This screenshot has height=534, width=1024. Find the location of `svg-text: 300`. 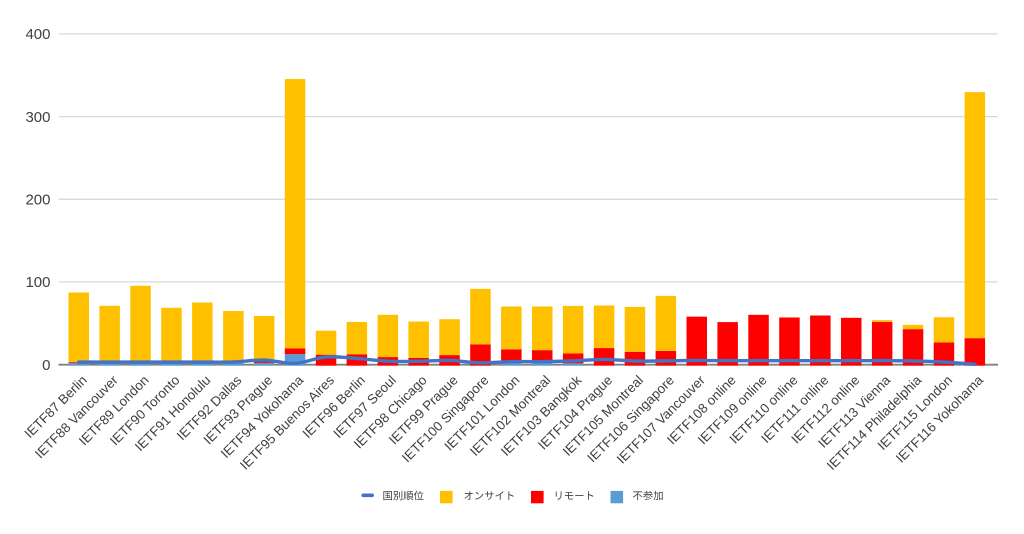

svg-text: 300 is located at coordinates (37, 117).